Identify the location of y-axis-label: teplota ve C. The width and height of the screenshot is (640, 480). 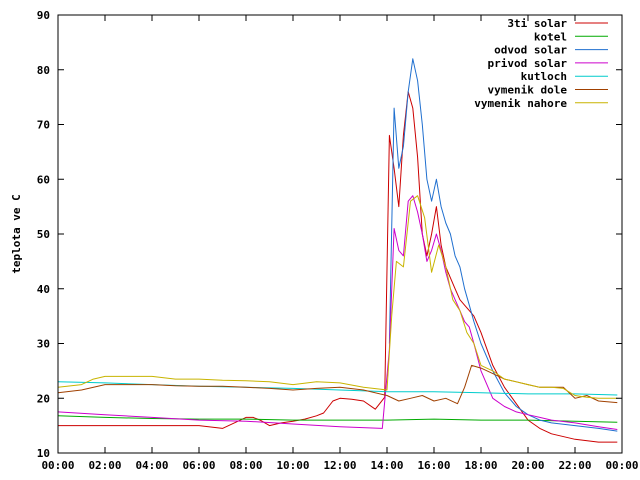
(16, 233).